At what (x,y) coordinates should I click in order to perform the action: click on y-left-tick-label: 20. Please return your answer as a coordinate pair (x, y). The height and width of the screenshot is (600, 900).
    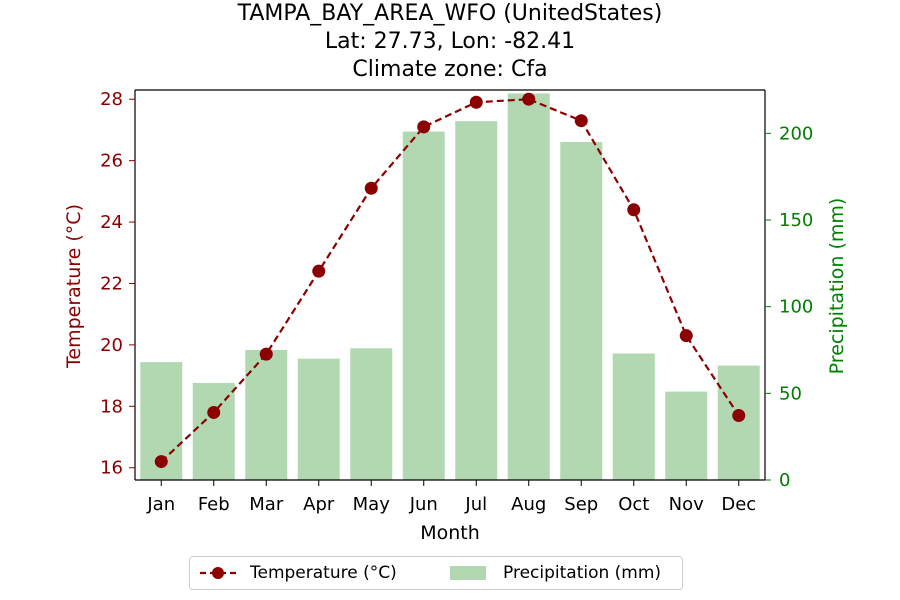
    Looking at the image, I should click on (111, 345).